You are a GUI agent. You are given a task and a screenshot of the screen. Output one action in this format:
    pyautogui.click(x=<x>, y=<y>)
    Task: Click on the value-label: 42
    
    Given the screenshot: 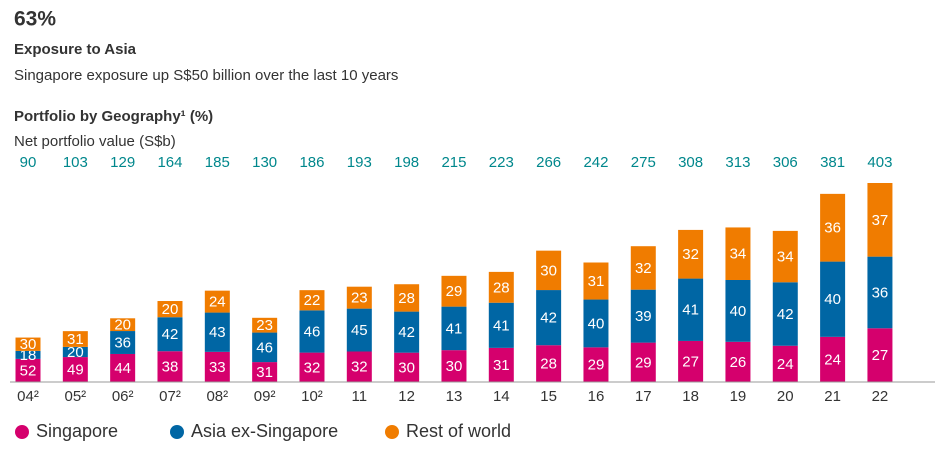 What is the action you would take?
    pyautogui.click(x=170, y=334)
    